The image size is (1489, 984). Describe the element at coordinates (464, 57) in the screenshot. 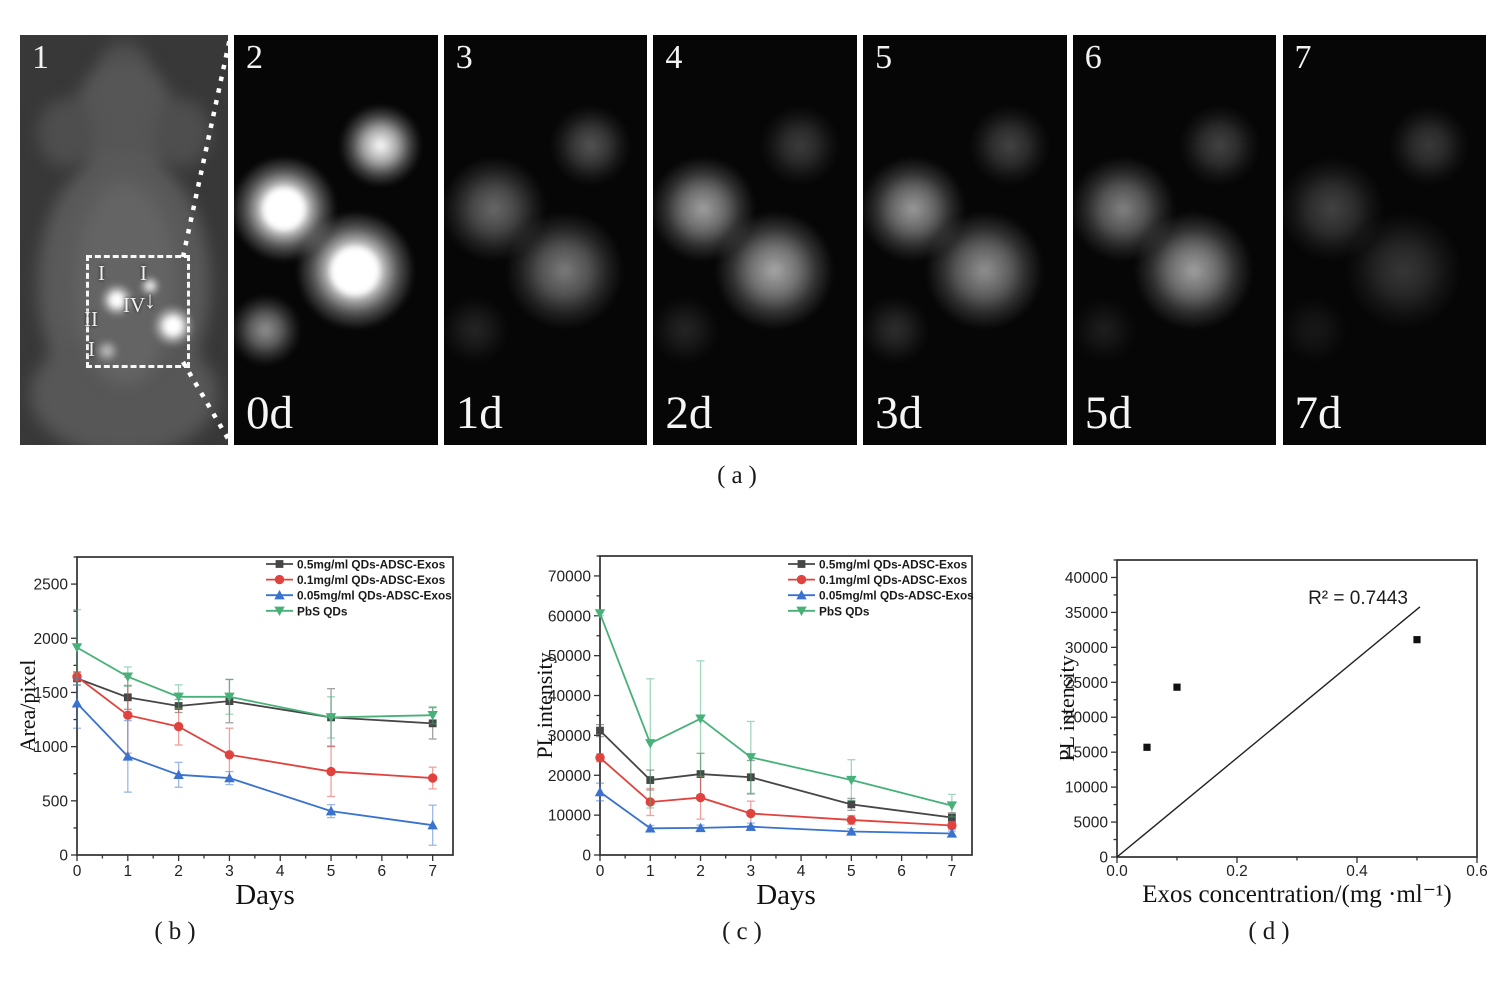

I see `image-number-label: 3` at that location.